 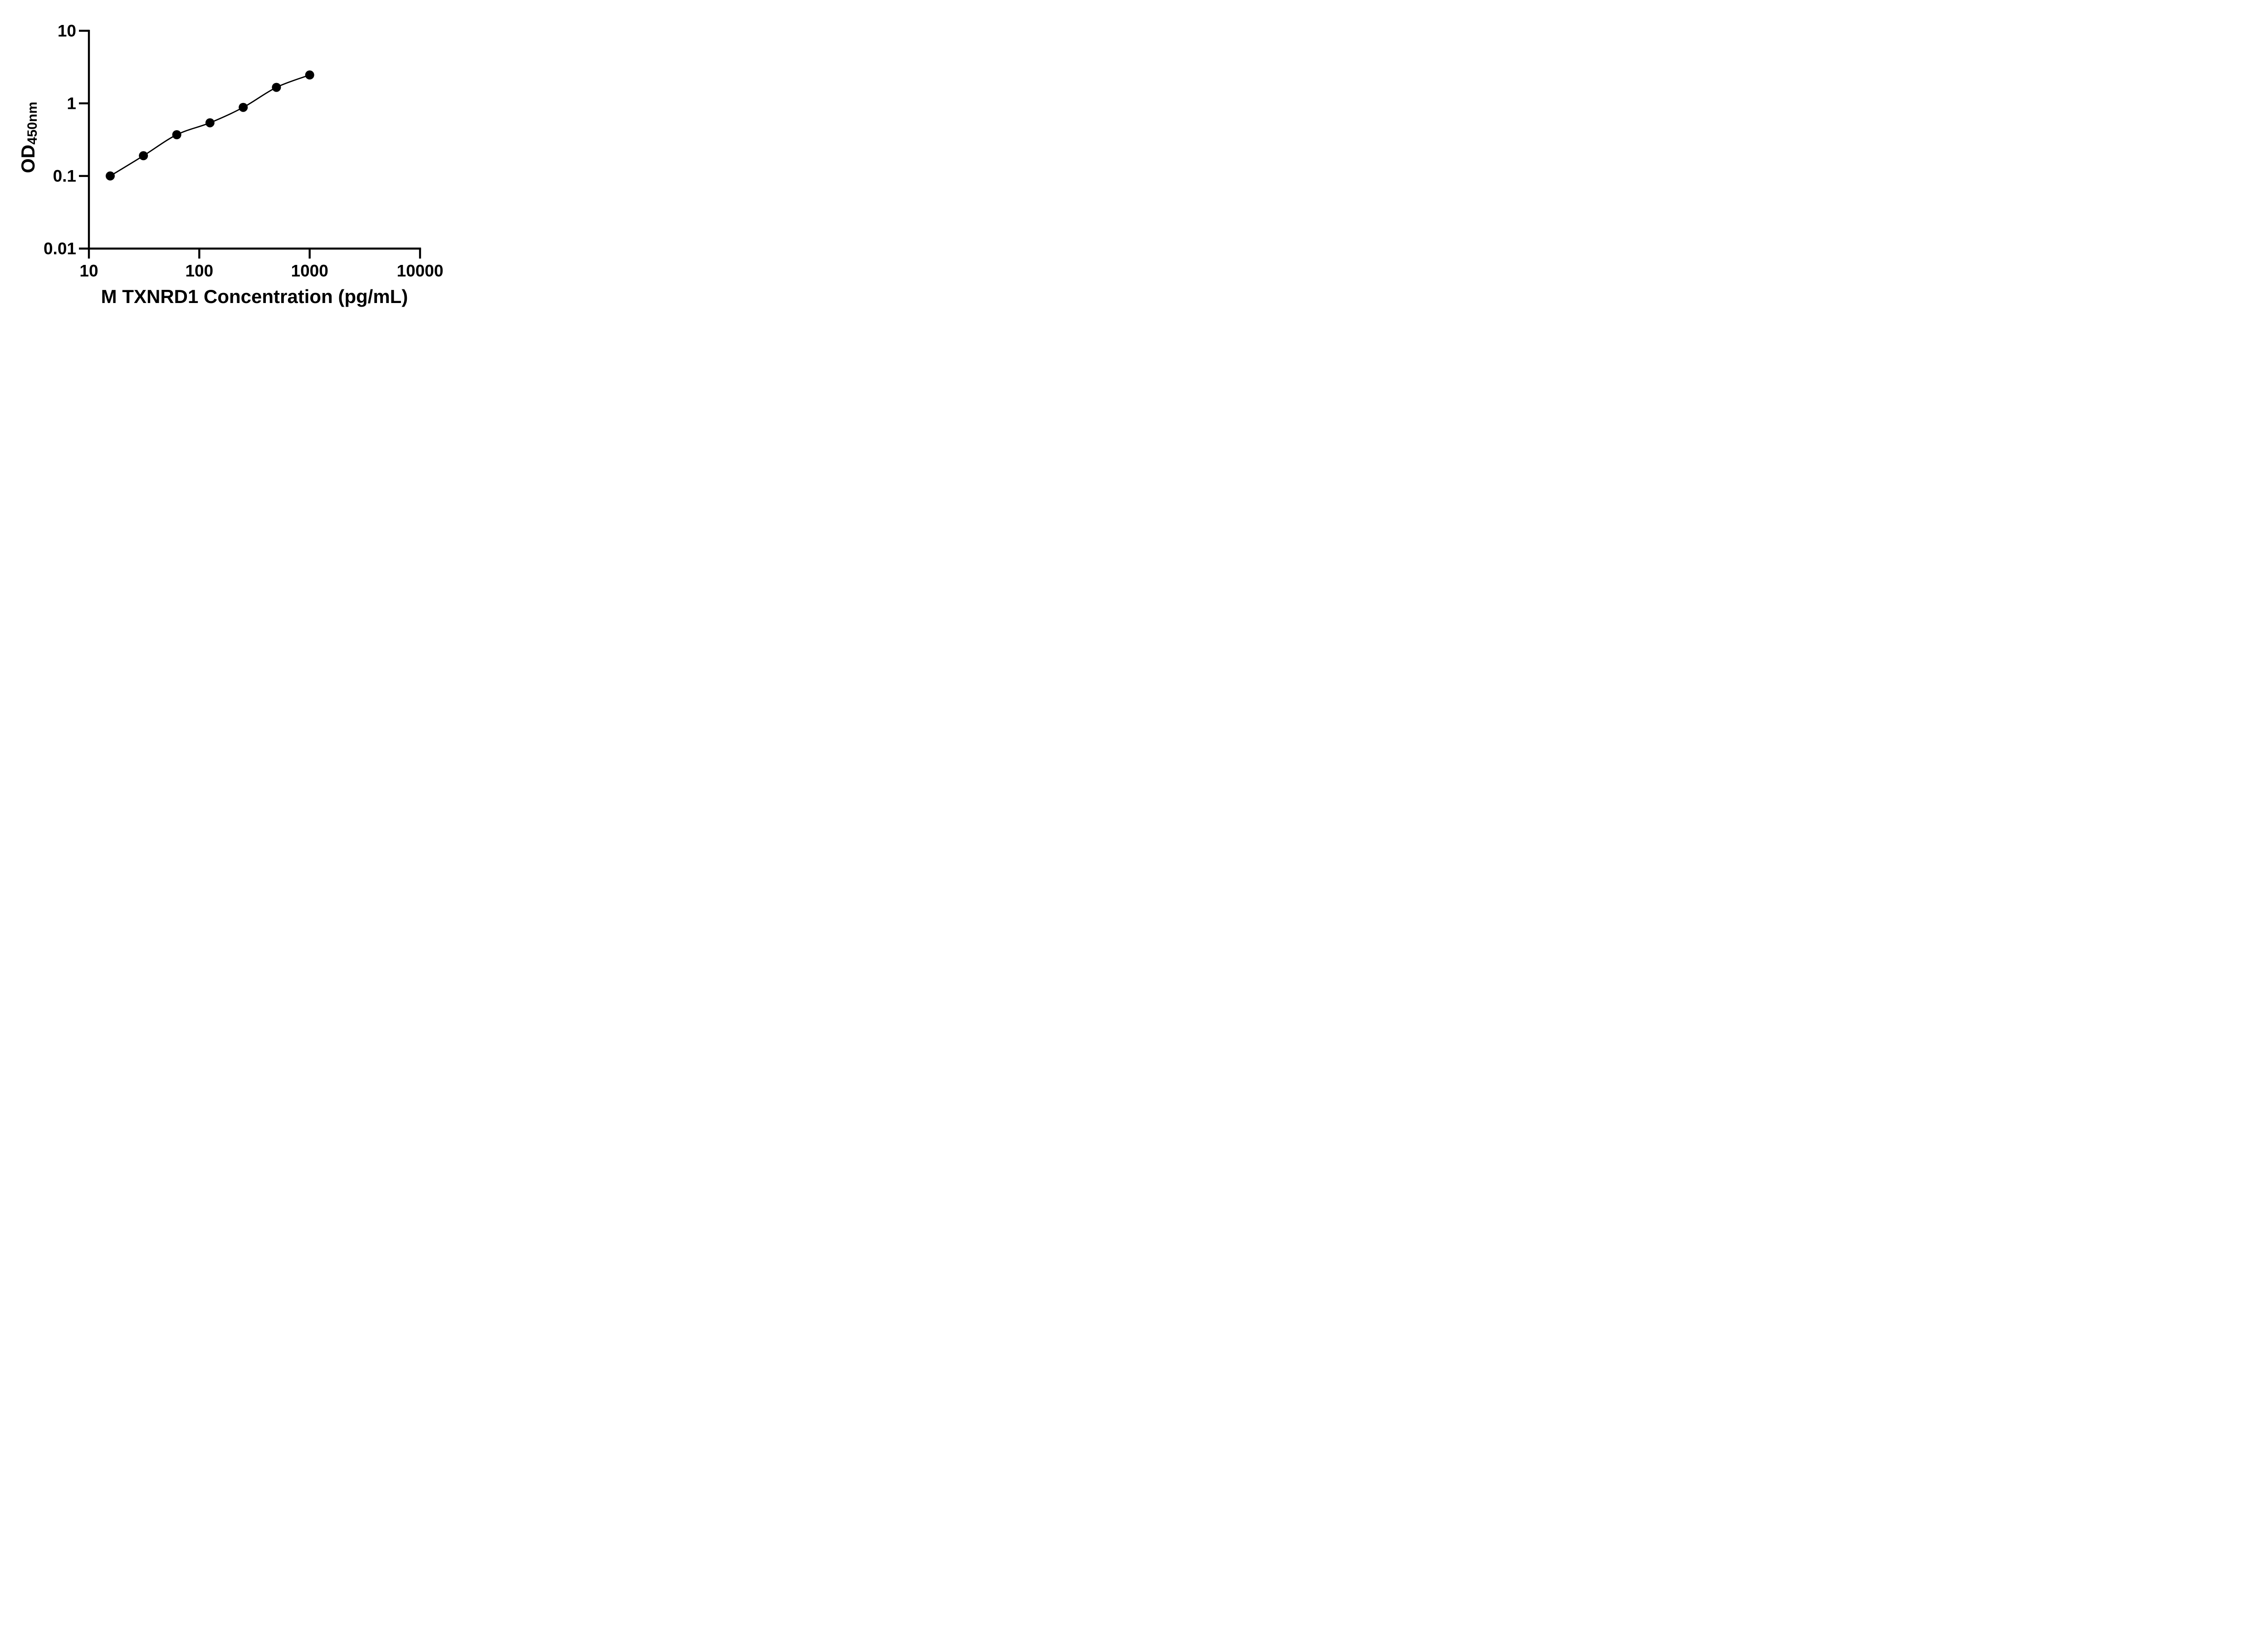 What do you see at coordinates (310, 271) in the screenshot?
I see `x-tick-label-1000: 1000` at bounding box center [310, 271].